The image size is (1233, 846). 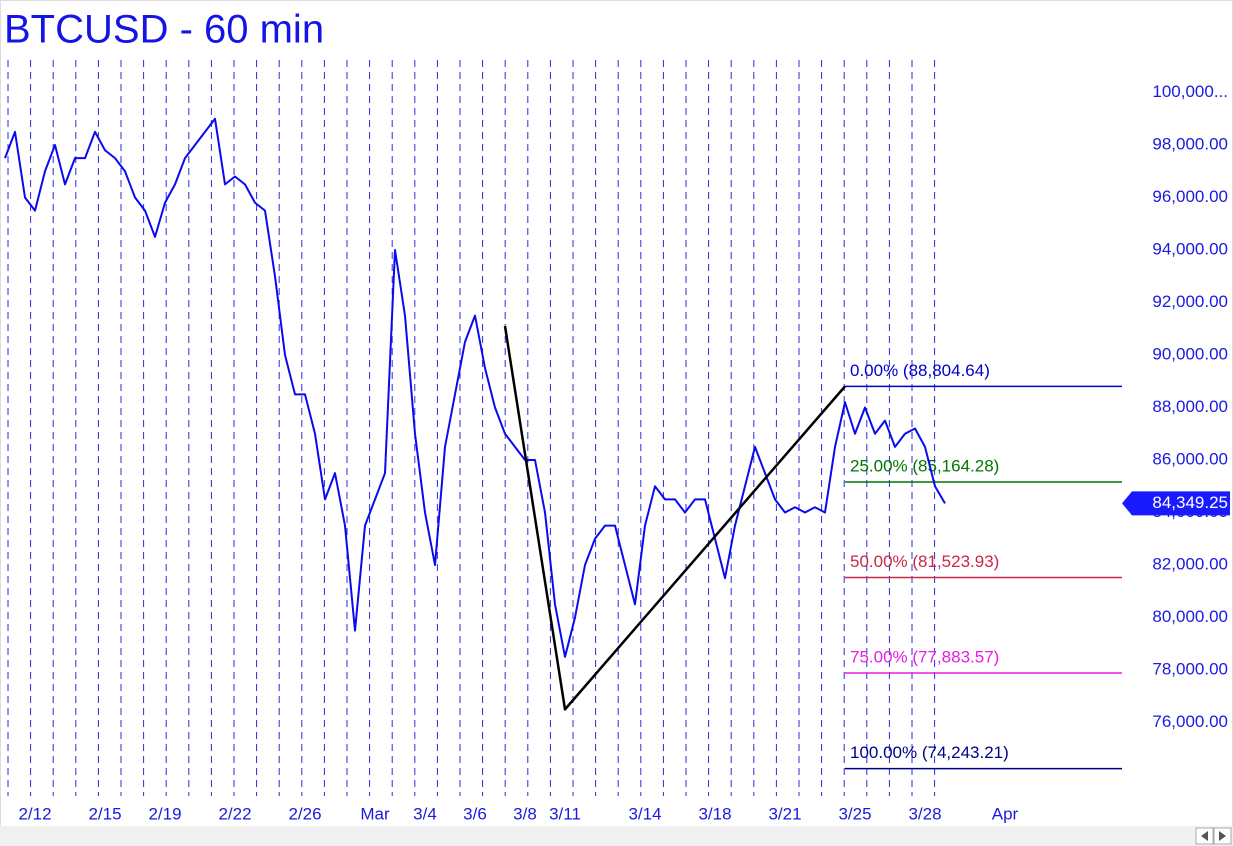 What do you see at coordinates (104, 813) in the screenshot?
I see `x-tick-label: 2/15` at bounding box center [104, 813].